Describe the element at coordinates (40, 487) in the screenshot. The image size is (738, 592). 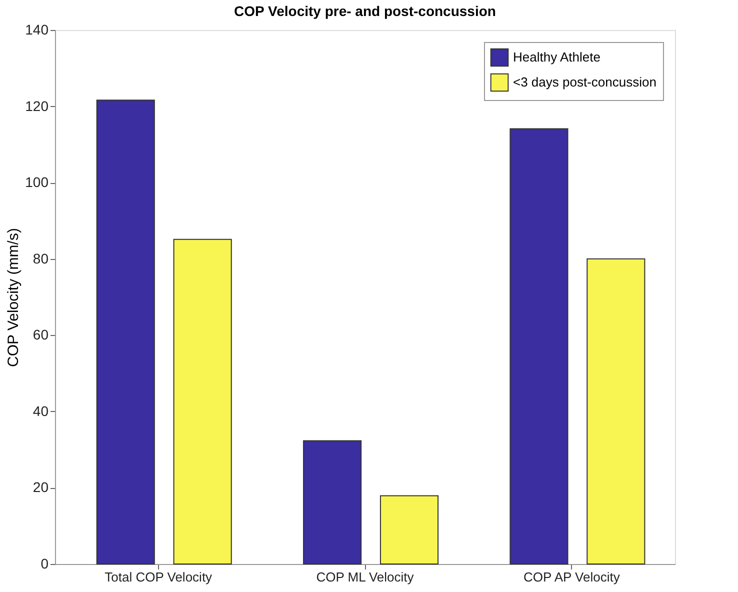
I see `y-tick-label: 20` at that location.